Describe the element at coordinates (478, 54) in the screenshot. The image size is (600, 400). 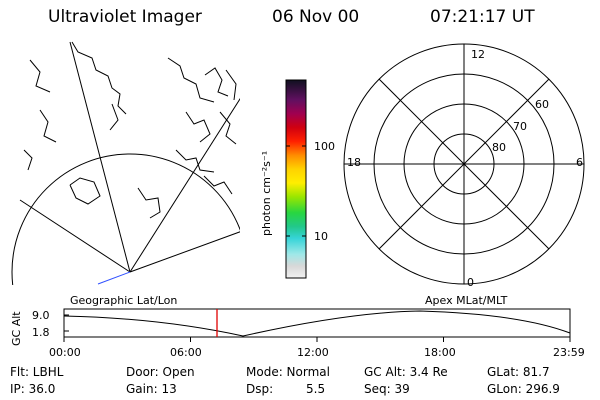
I see `mlt-label-12: 12` at that location.